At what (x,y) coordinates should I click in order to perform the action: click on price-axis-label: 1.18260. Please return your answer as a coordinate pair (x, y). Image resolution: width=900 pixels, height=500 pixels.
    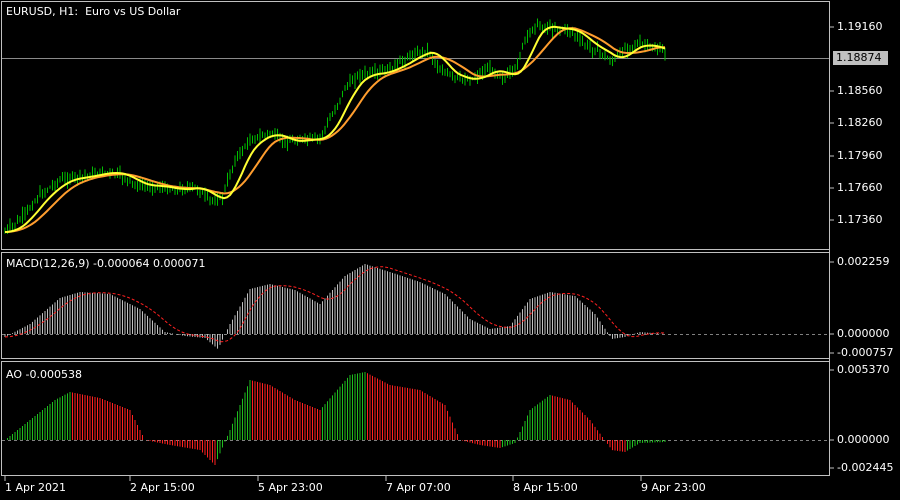
    Looking at the image, I should click on (860, 122).